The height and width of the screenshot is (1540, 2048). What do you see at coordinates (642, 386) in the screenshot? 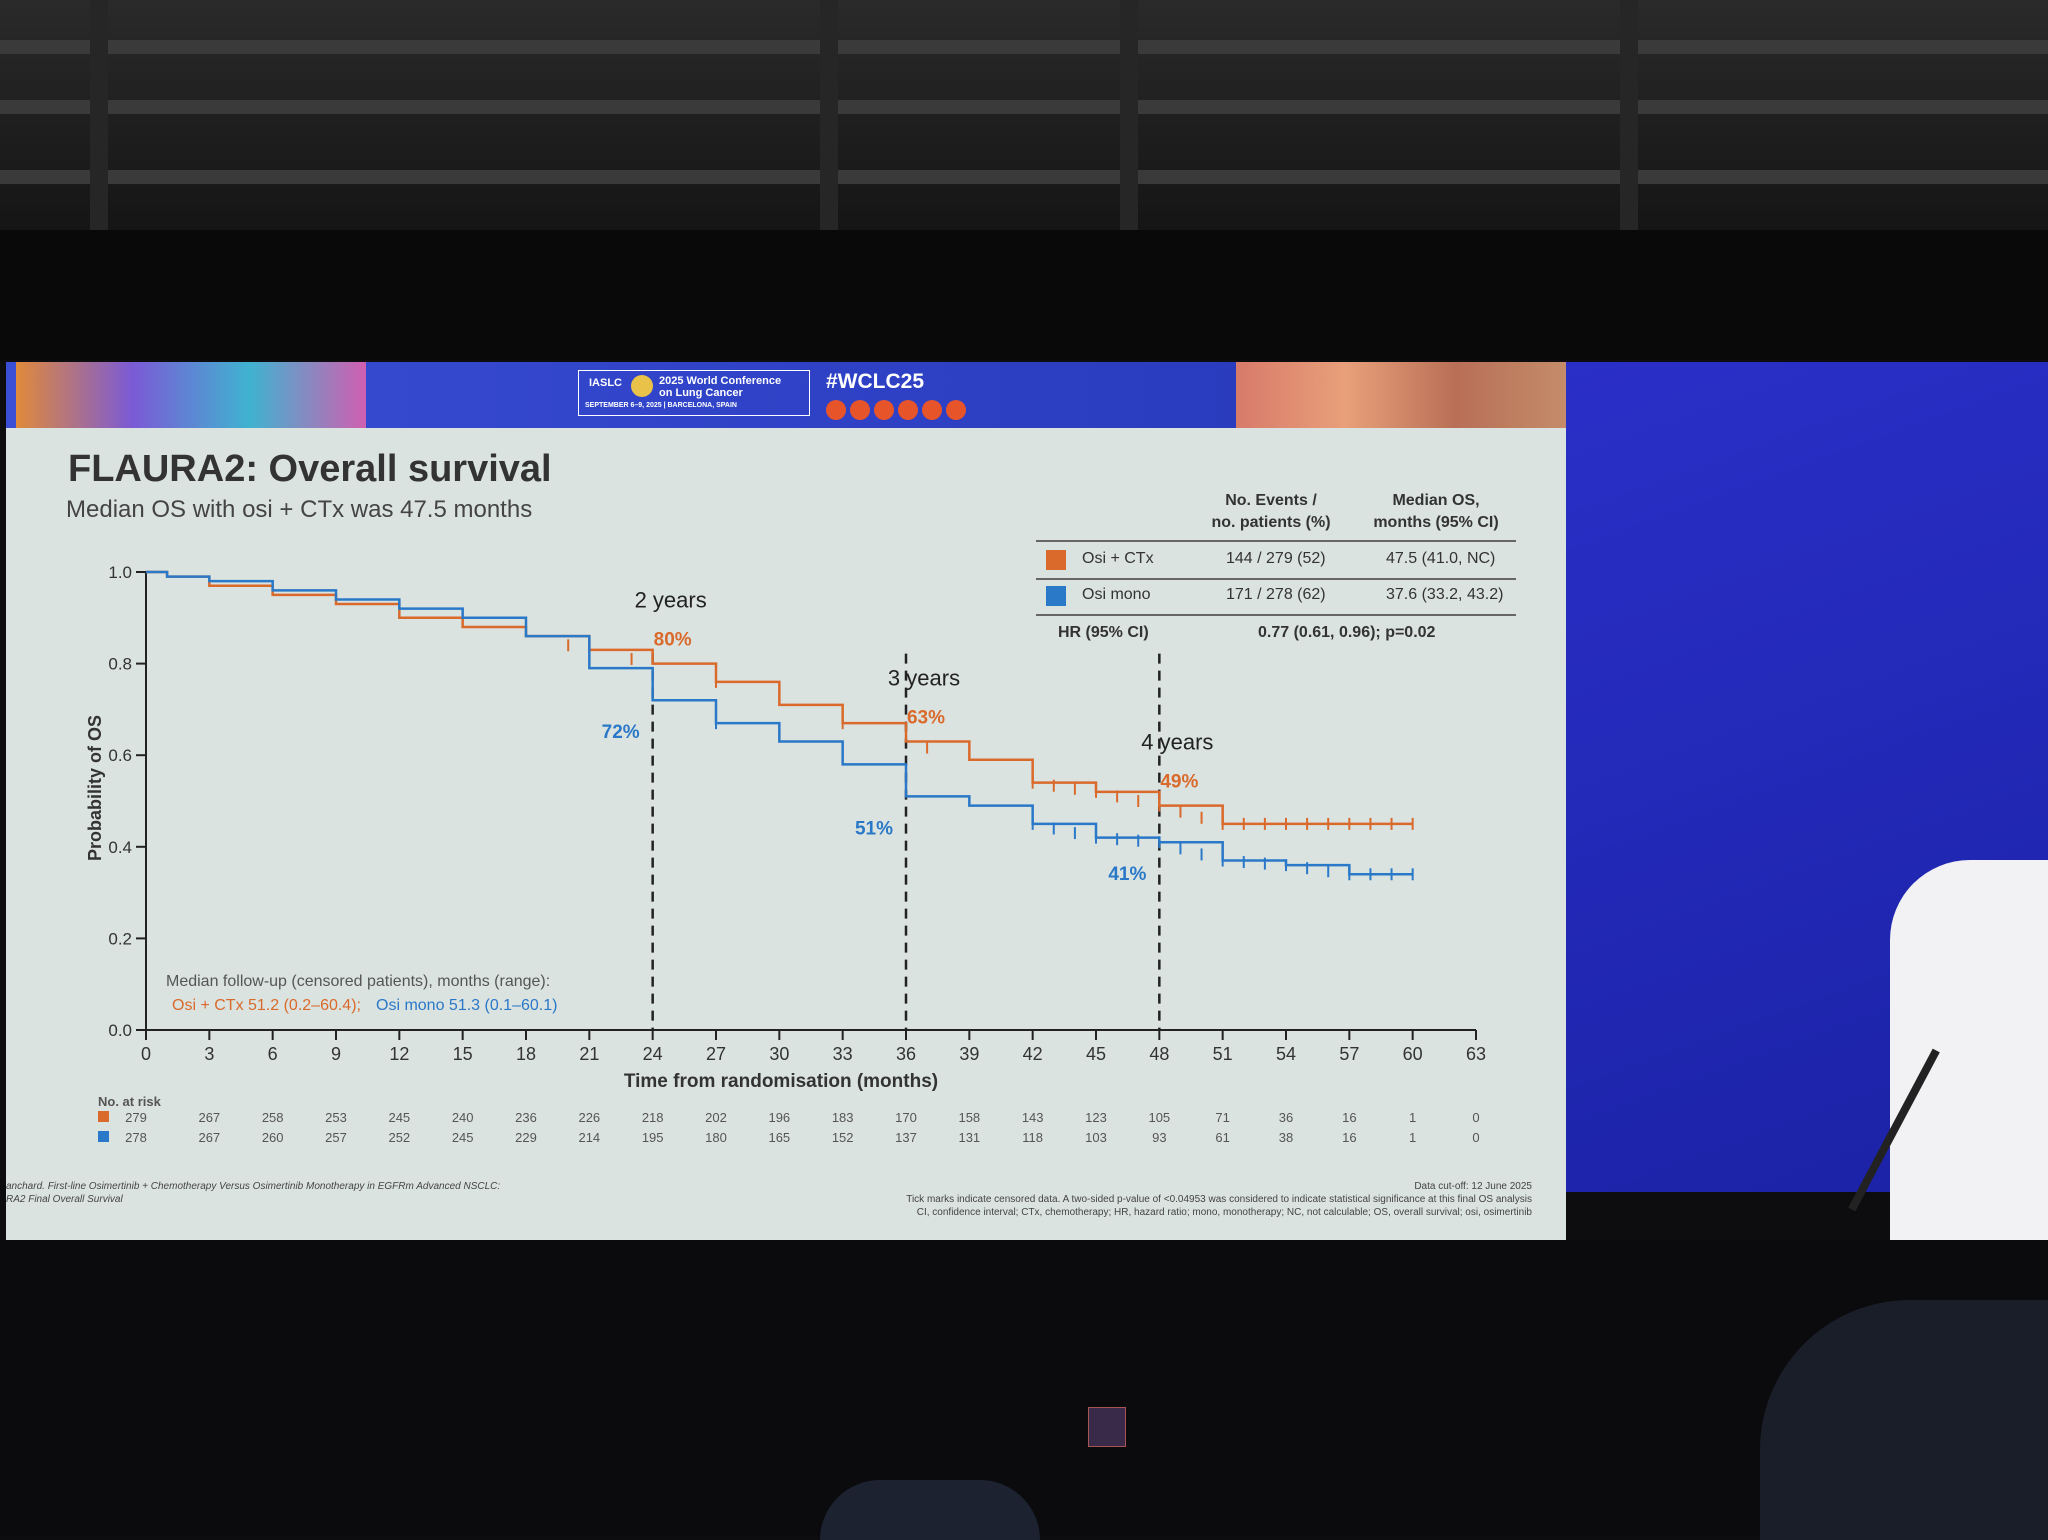
I see `conference-globe-icon` at bounding box center [642, 386].